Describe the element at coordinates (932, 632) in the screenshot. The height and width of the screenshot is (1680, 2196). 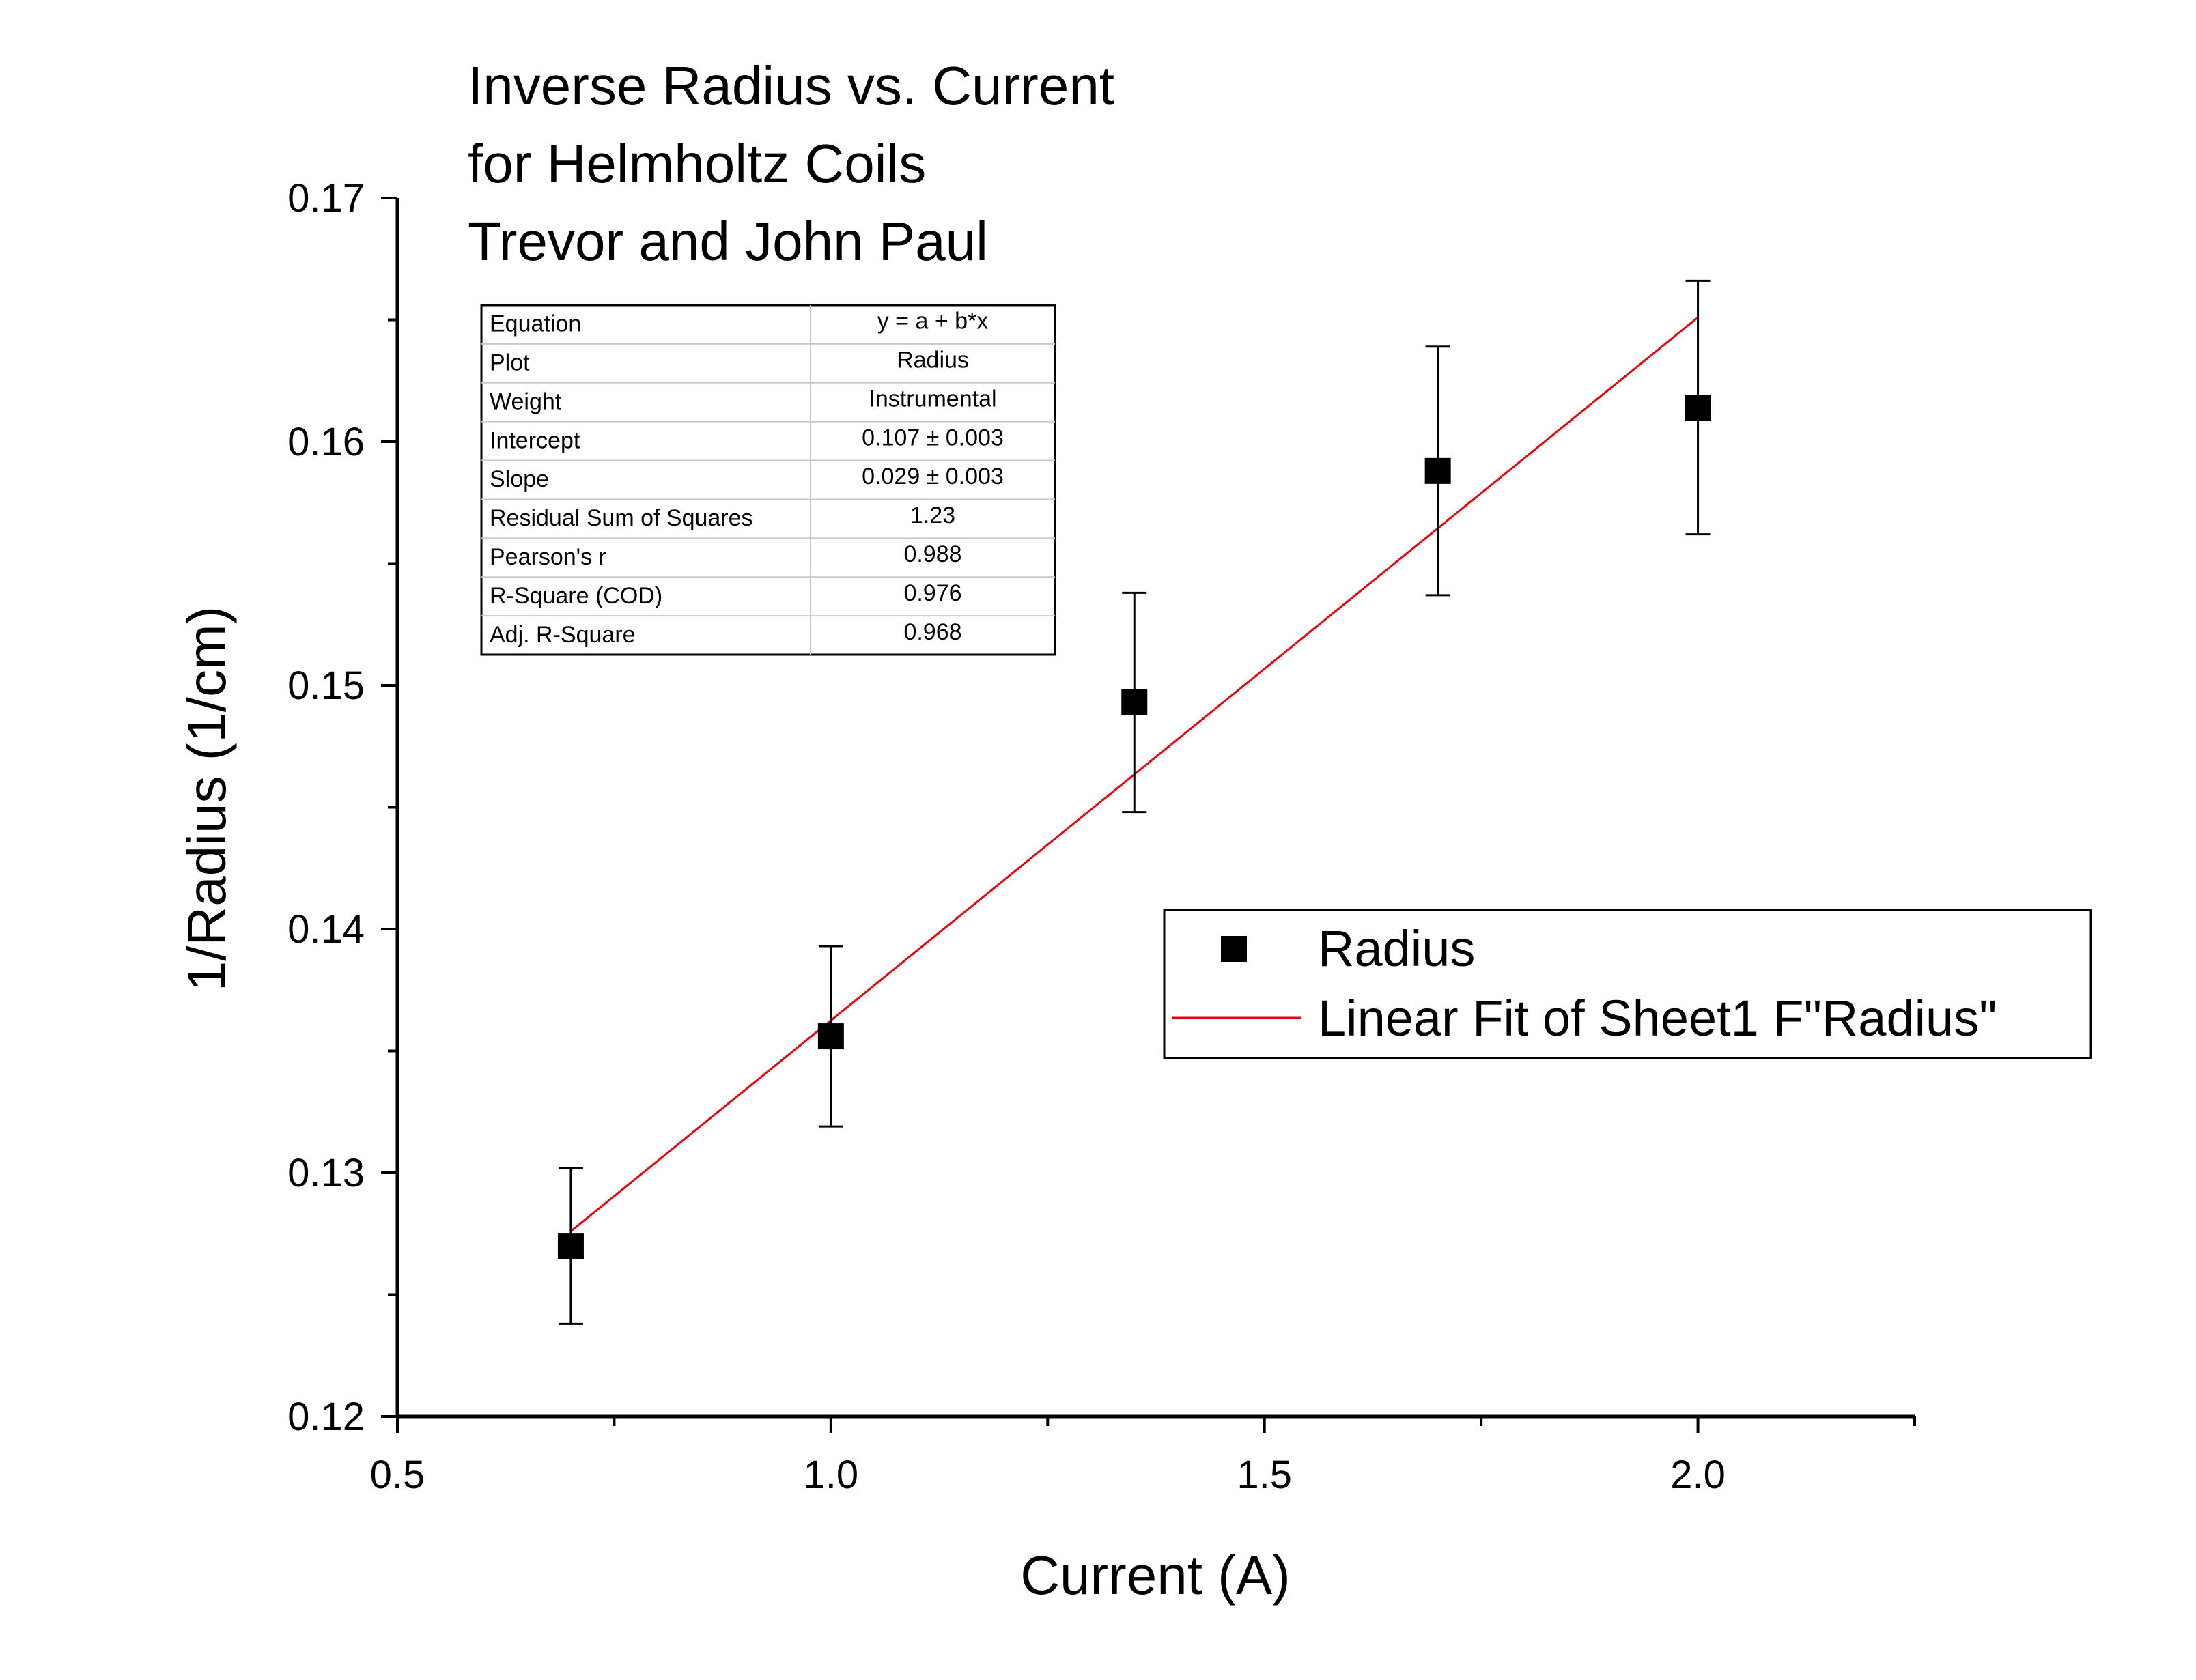
I see `fit-table-value: 0.968` at that location.